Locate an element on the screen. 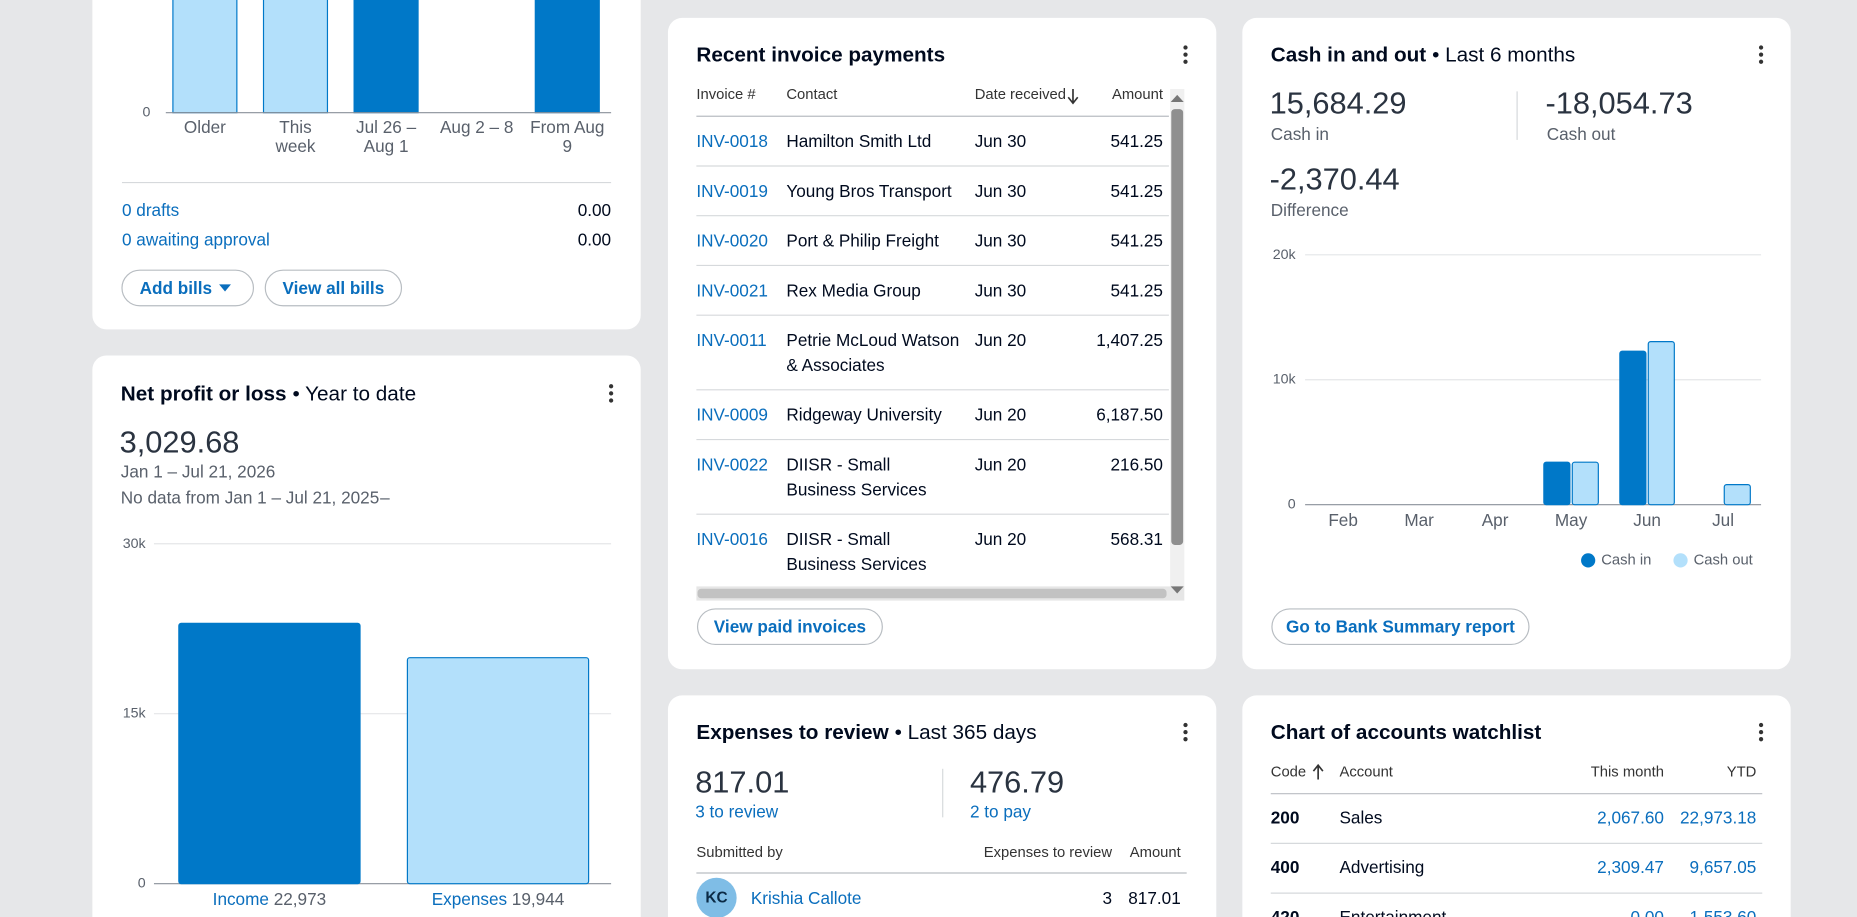  invoice-link: INV-0021 is located at coordinates (732, 290).